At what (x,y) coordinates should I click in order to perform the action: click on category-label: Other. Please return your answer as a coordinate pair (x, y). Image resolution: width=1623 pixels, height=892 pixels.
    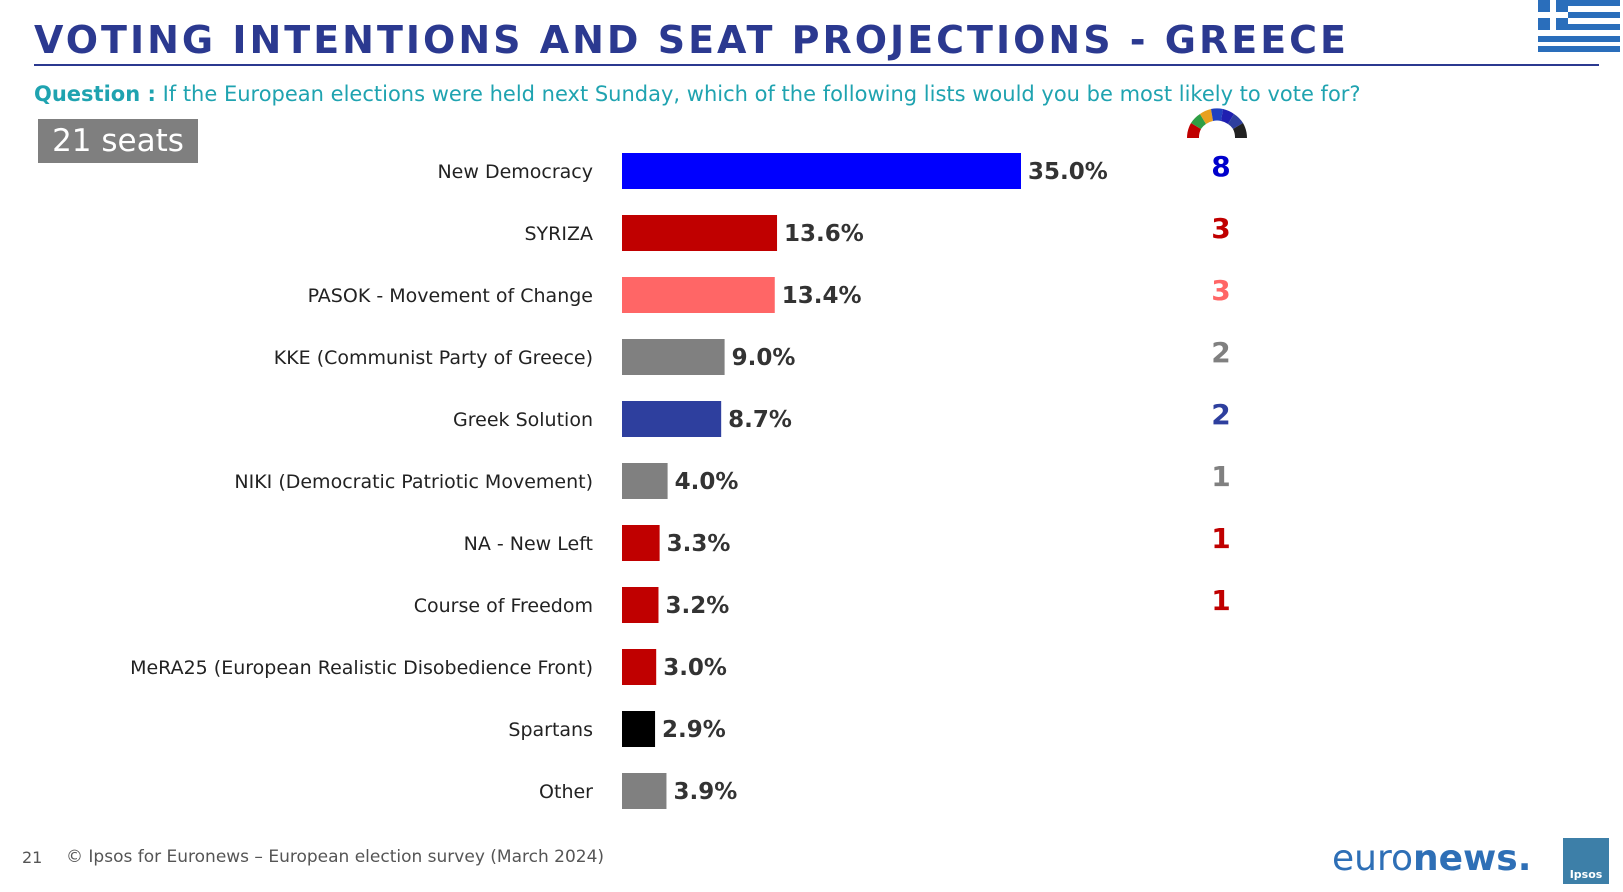
    Looking at the image, I should click on (566, 792).